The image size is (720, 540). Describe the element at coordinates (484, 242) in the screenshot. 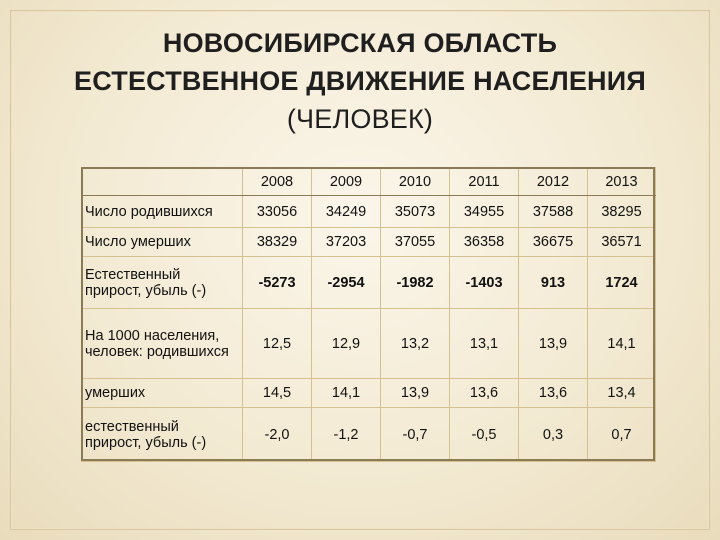

I see `table-cell: 36358` at that location.